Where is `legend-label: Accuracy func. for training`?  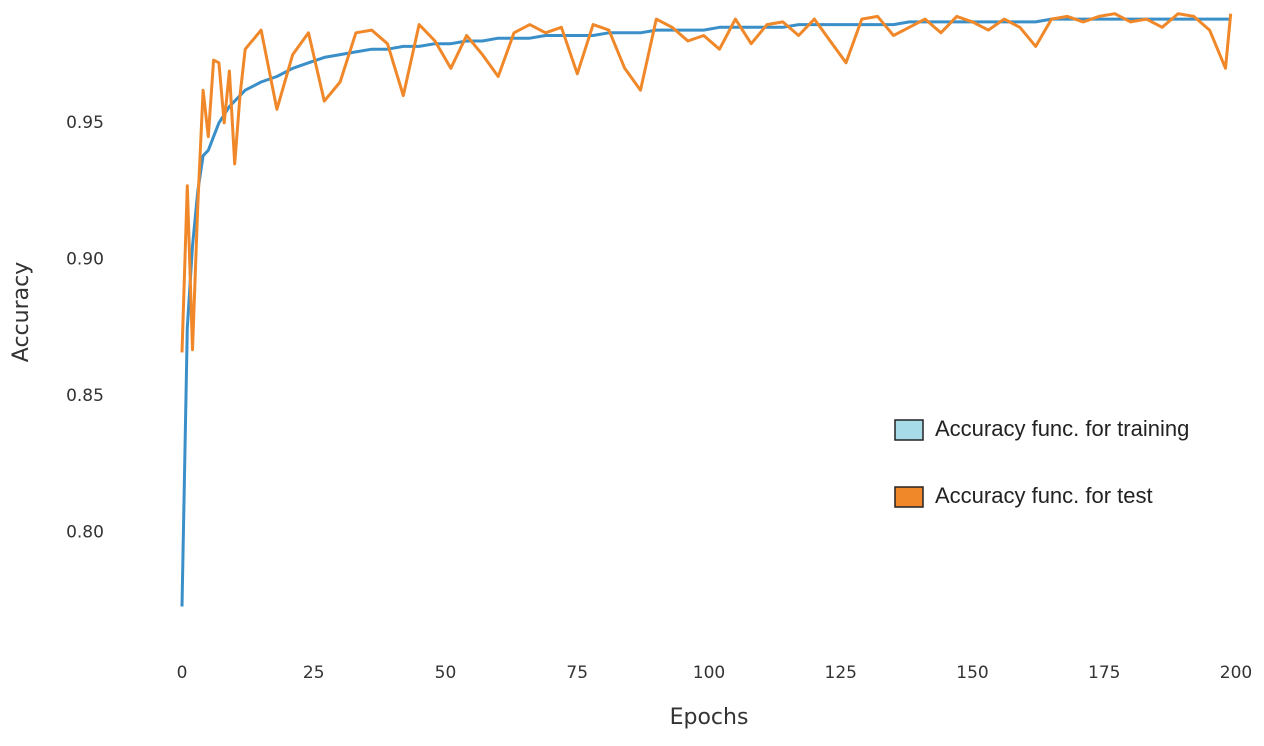 legend-label: Accuracy func. for training is located at coordinates (1062, 428).